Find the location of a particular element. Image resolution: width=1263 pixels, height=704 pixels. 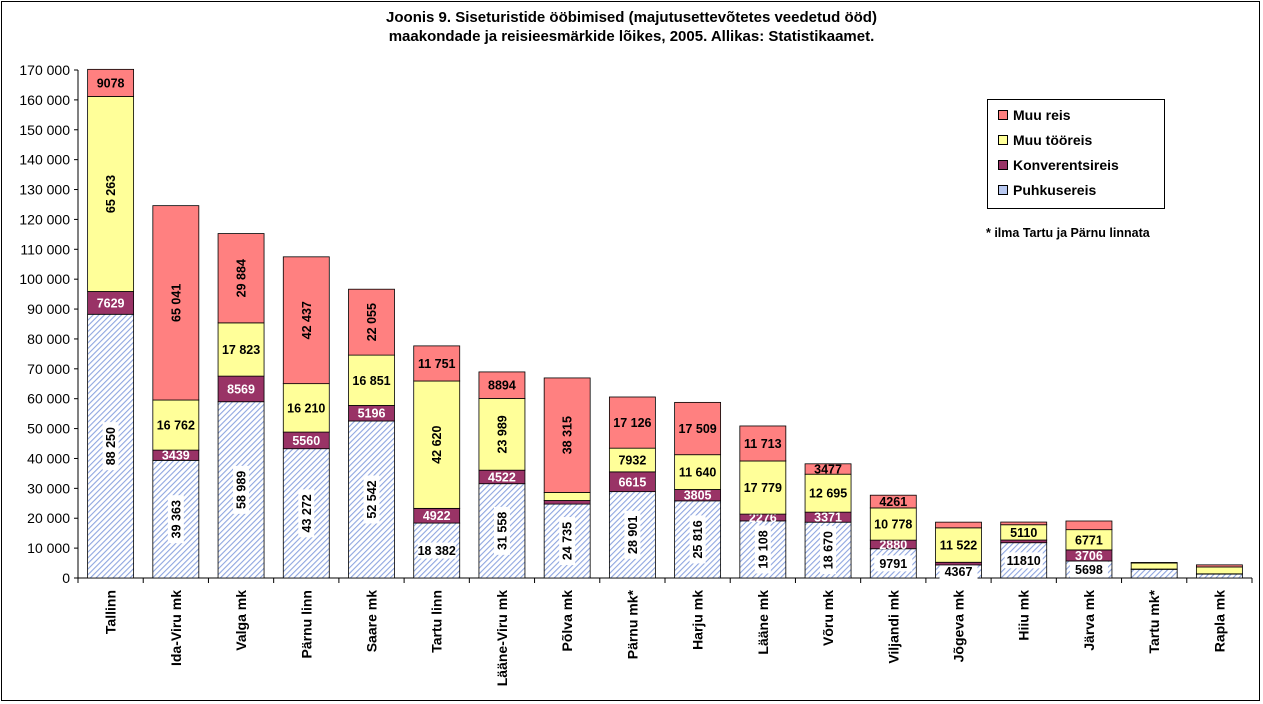

data-label: 17 779 is located at coordinates (763, 488).